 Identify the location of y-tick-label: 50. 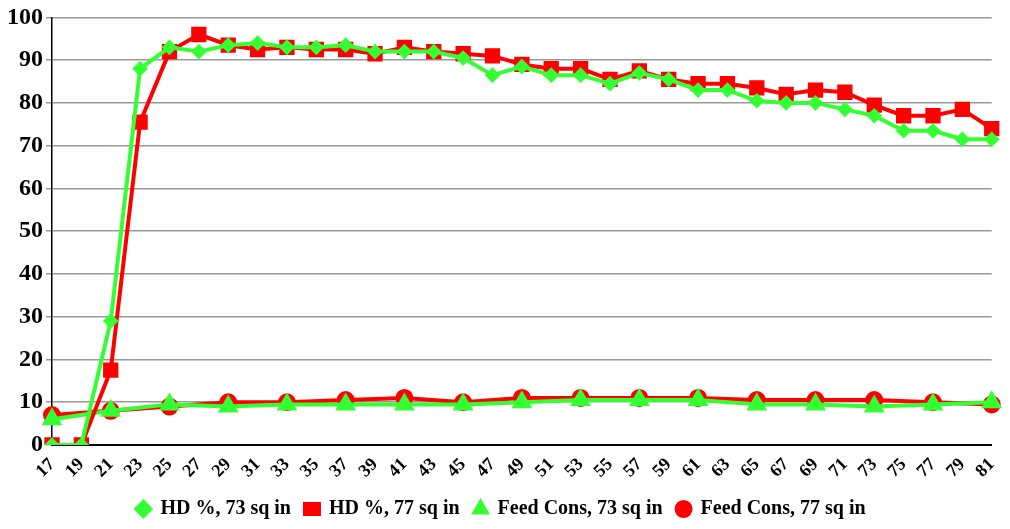
(31, 229).